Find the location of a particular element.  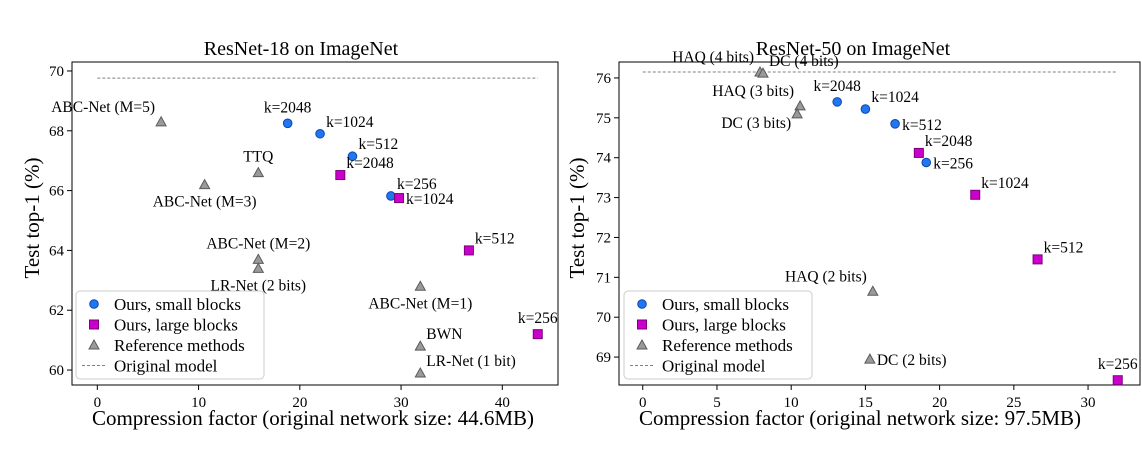

y-tick-label: 74 is located at coordinates (604, 159).